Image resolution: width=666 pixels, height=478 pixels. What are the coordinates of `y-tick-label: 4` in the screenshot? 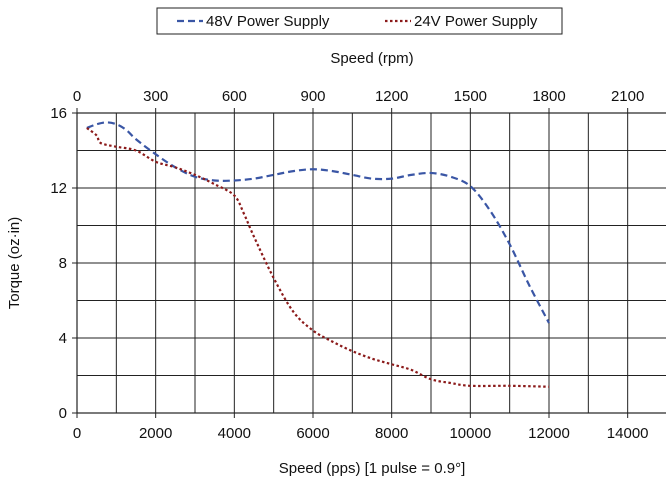 It's located at (63, 338).